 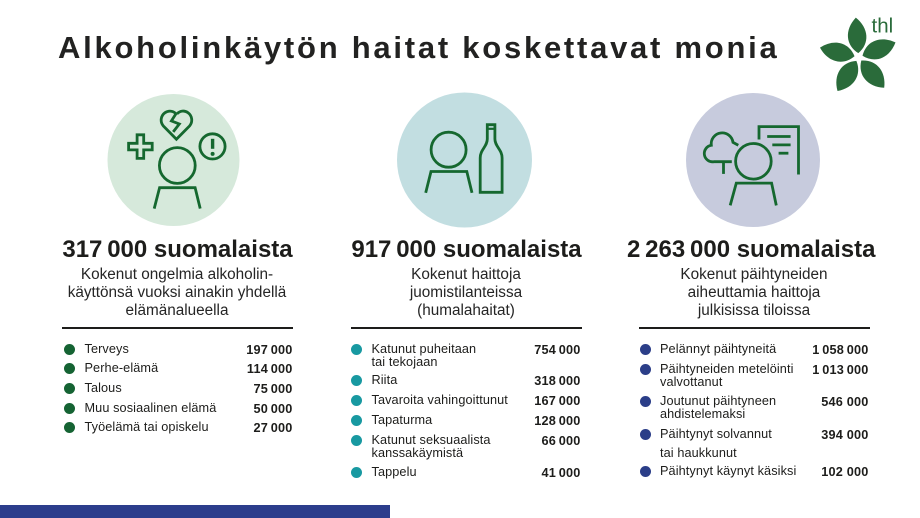 I want to click on svg-text: thl, so click(x=883, y=26).